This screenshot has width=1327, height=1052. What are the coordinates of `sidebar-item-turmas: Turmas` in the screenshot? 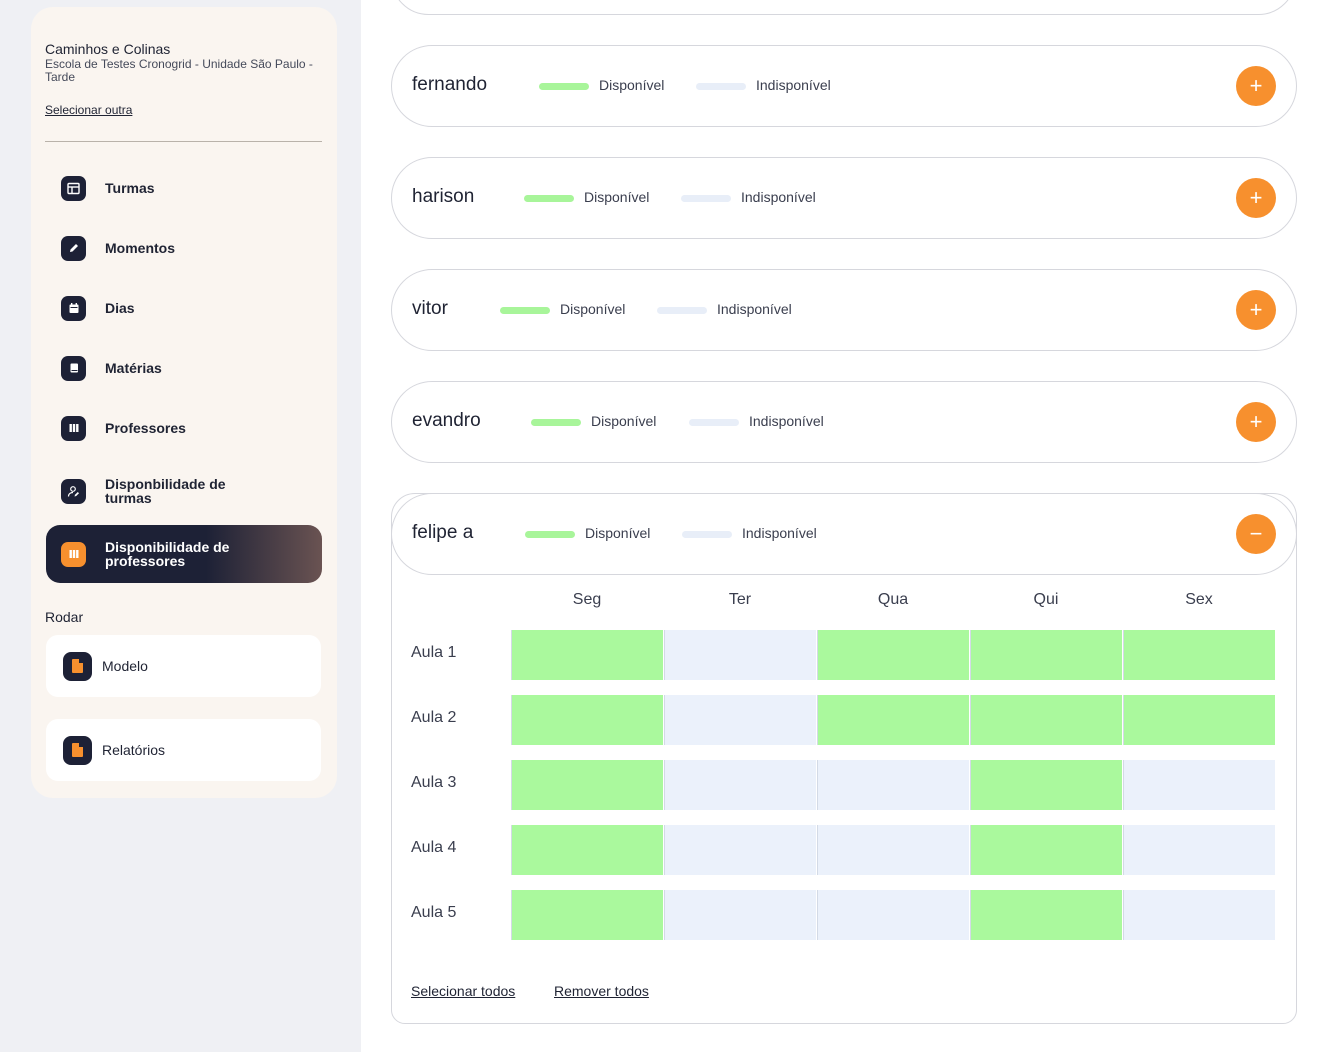 It's located at (184, 188).